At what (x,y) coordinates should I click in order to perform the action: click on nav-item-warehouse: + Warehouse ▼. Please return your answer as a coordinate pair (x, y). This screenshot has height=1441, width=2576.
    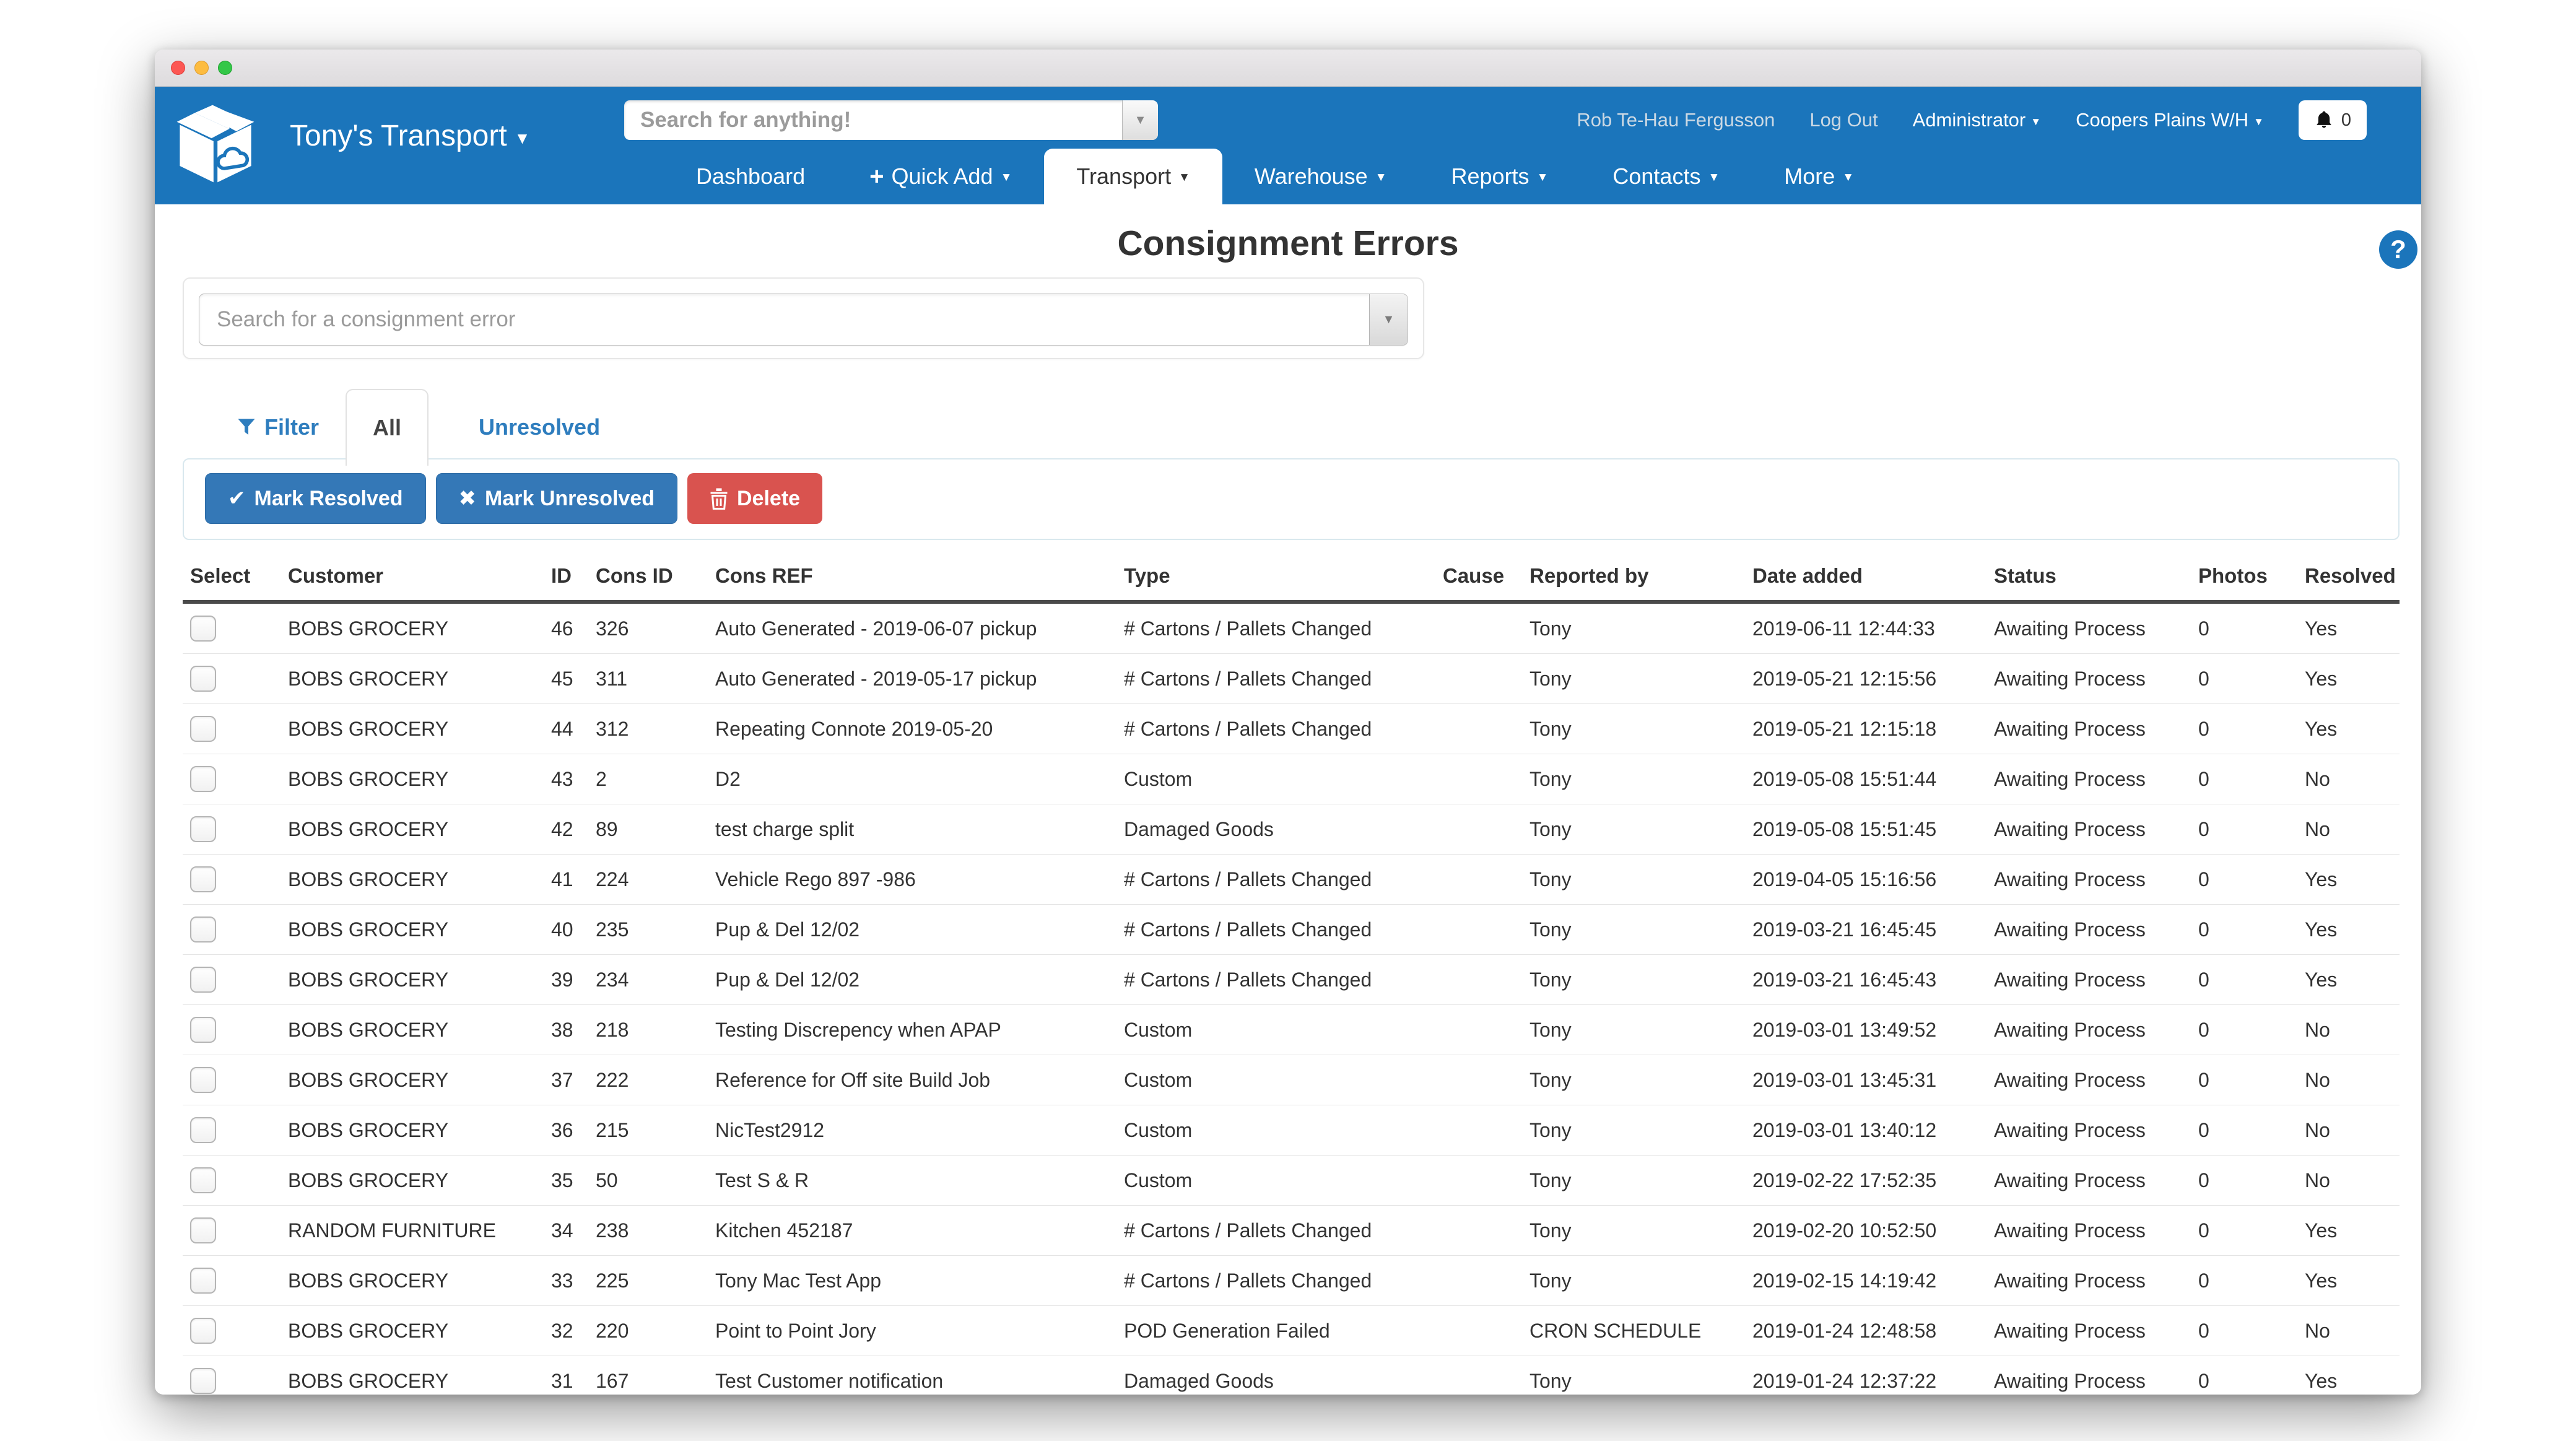
    Looking at the image, I should click on (1320, 177).